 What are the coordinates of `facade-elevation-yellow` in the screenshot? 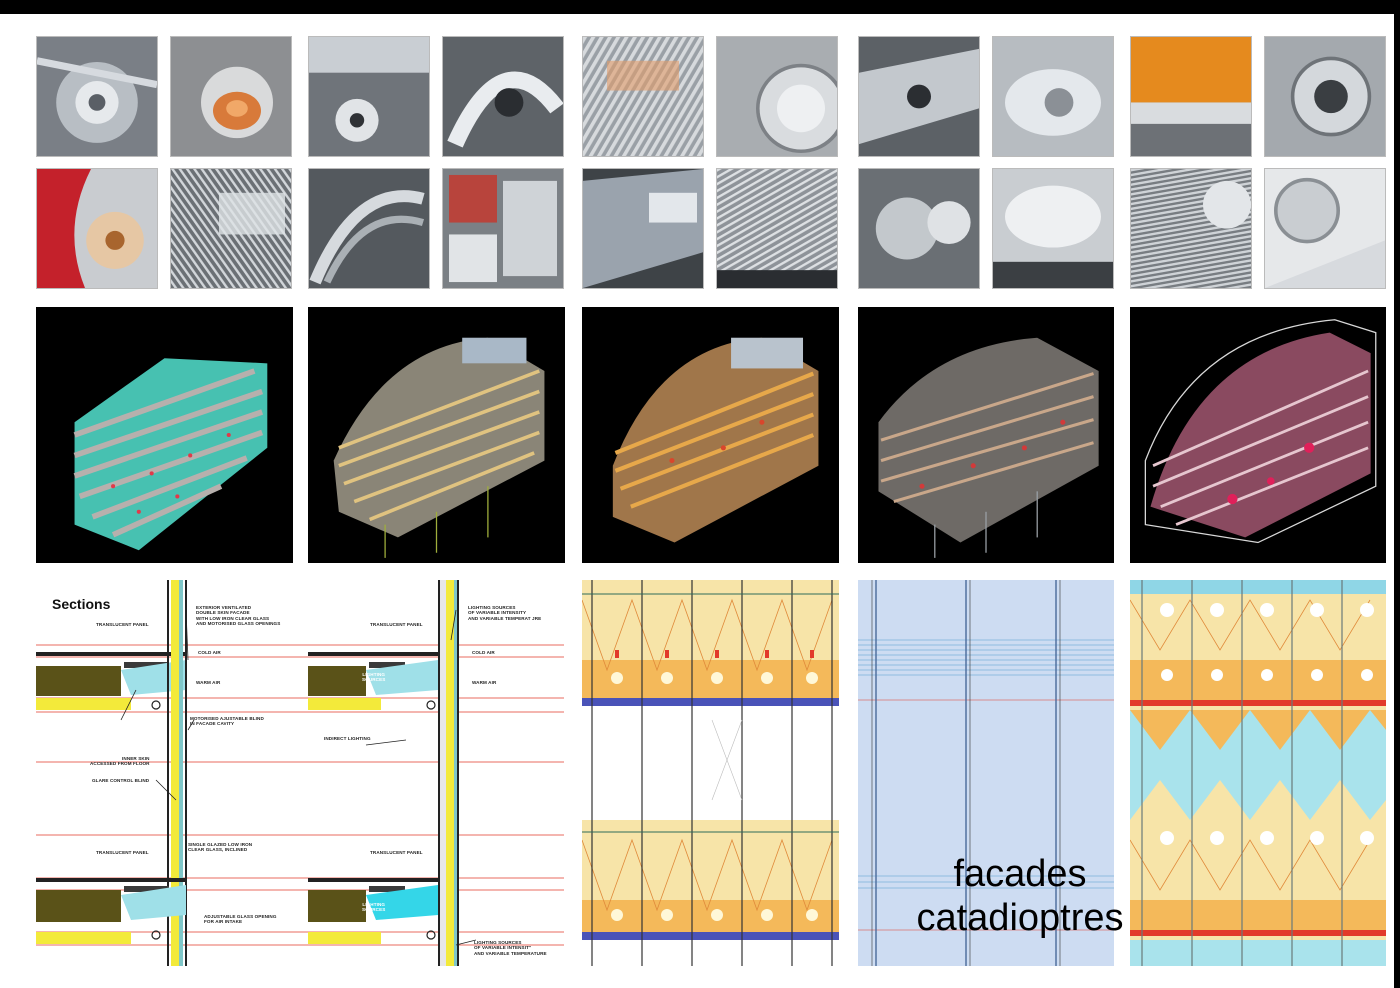 It's located at (710, 773).